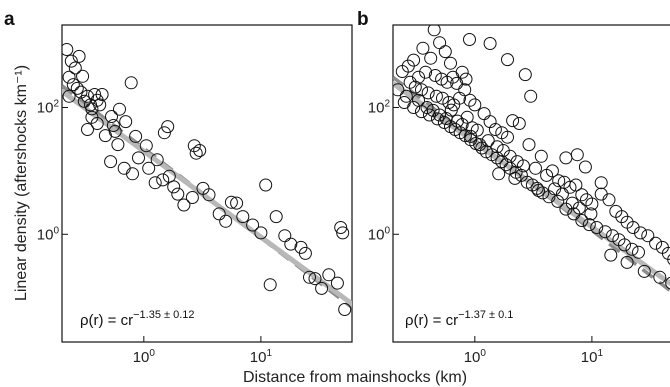  I want to click on panel-a-formula-exponent: −1.35 ± 0.12, so click(163, 315).